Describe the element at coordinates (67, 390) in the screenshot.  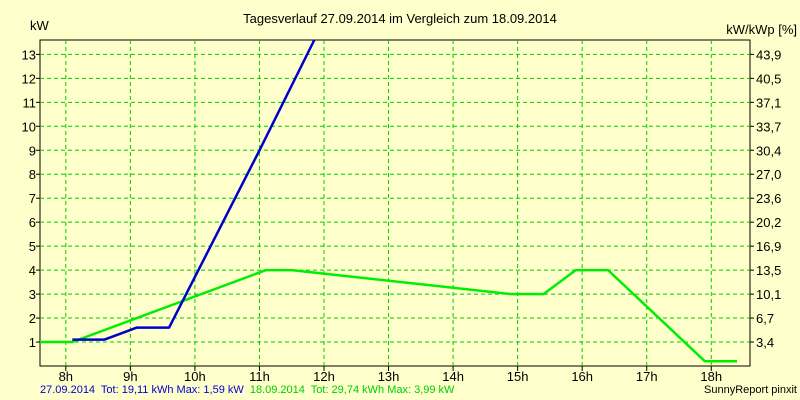
I see `footer-series1-name: 27.09.2014` at that location.